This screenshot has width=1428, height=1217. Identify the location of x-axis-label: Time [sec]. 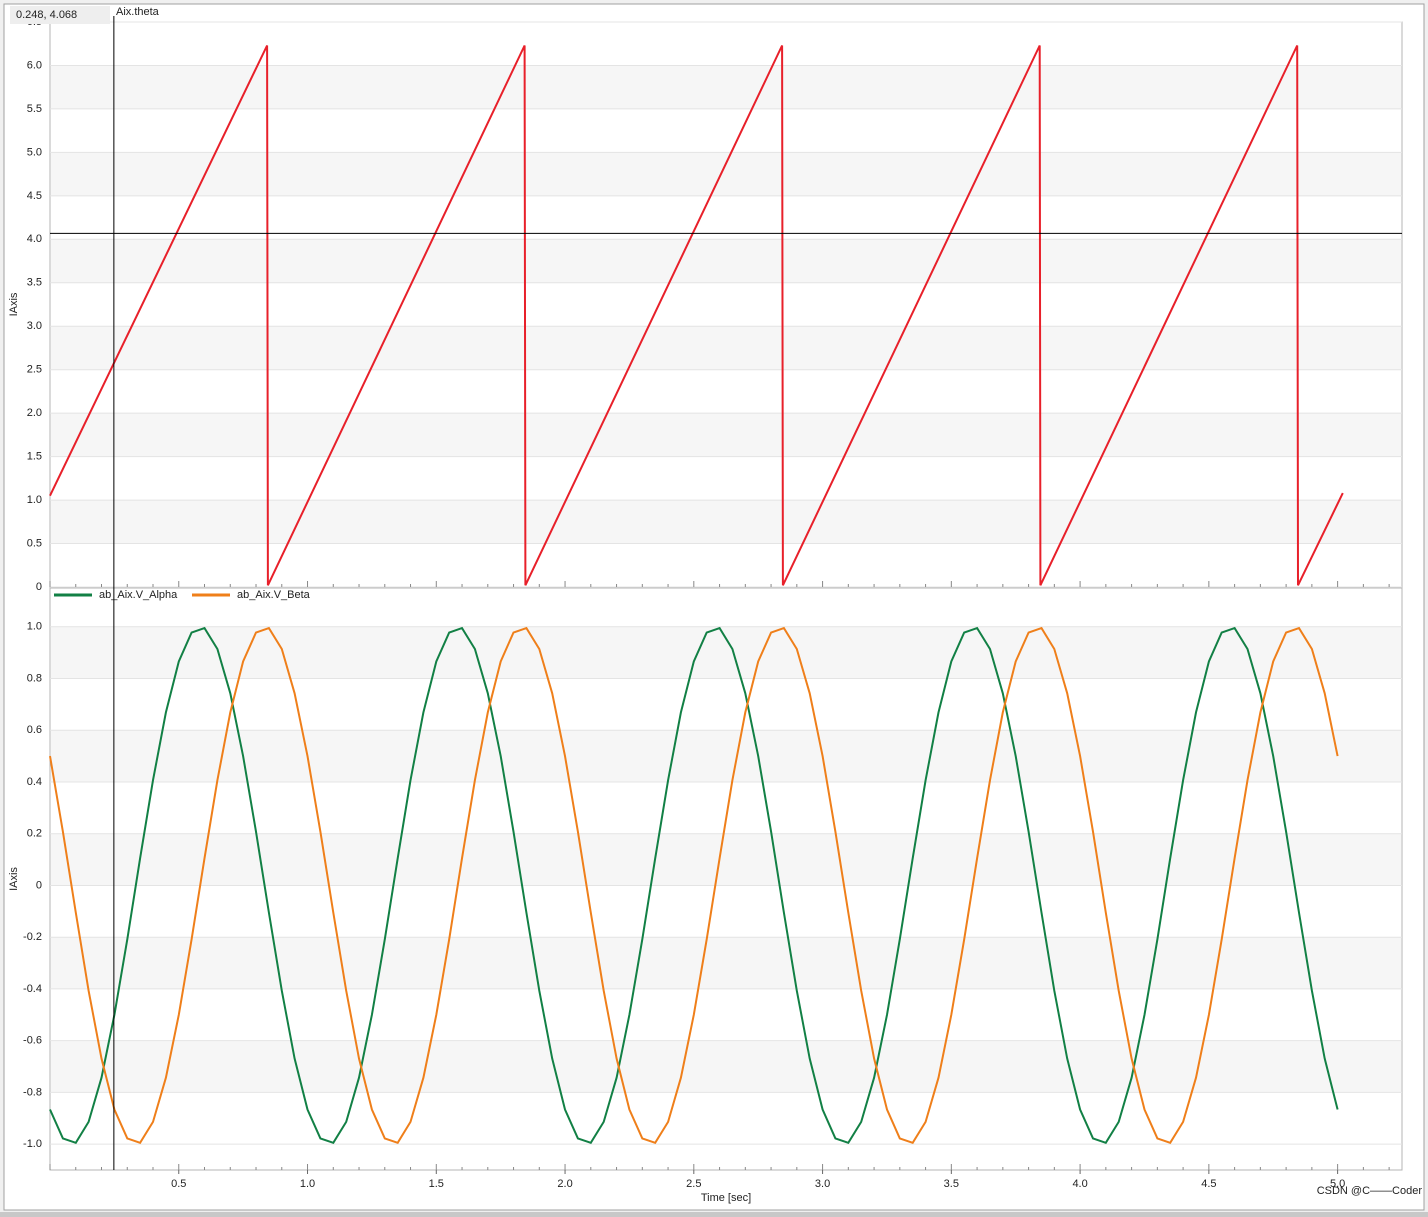
(726, 1198).